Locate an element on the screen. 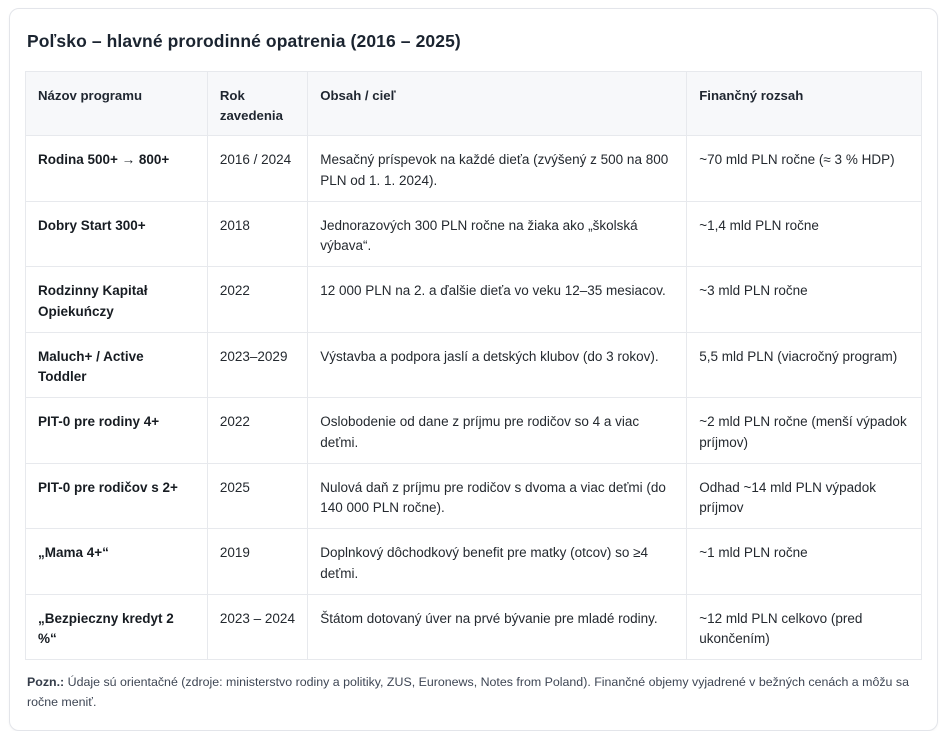  cell-year: 2023 – 2024 is located at coordinates (257, 627).